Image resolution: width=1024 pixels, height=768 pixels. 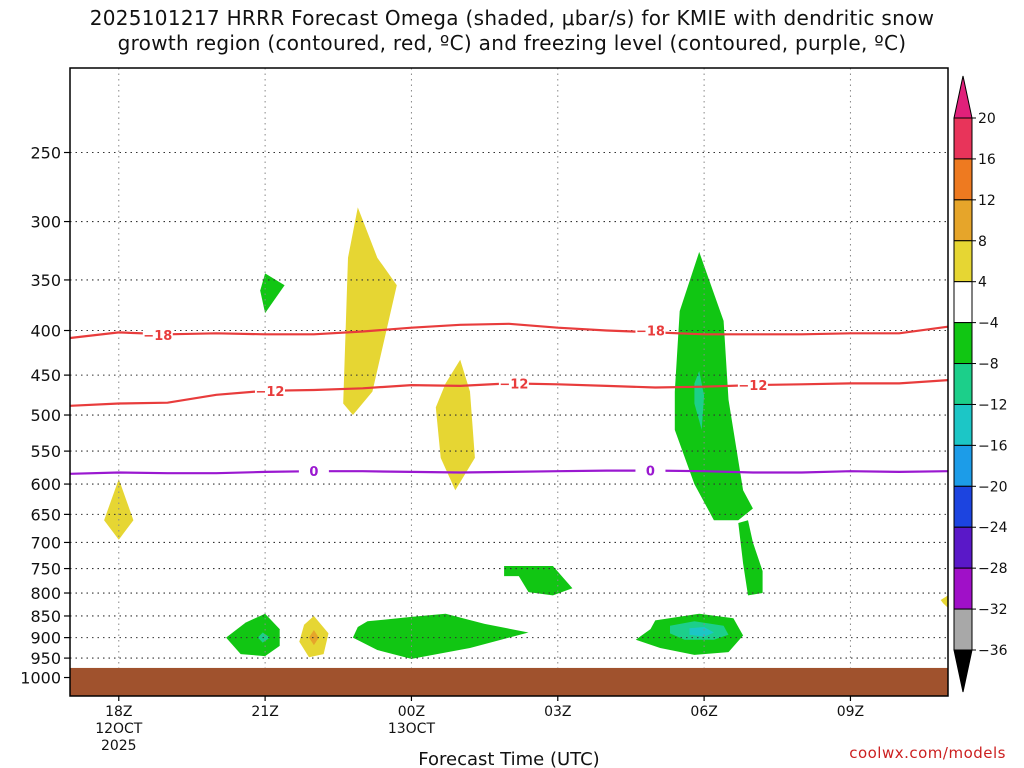 What do you see at coordinates (45, 451) in the screenshot?
I see `y-tick-label-550: 550` at bounding box center [45, 451].